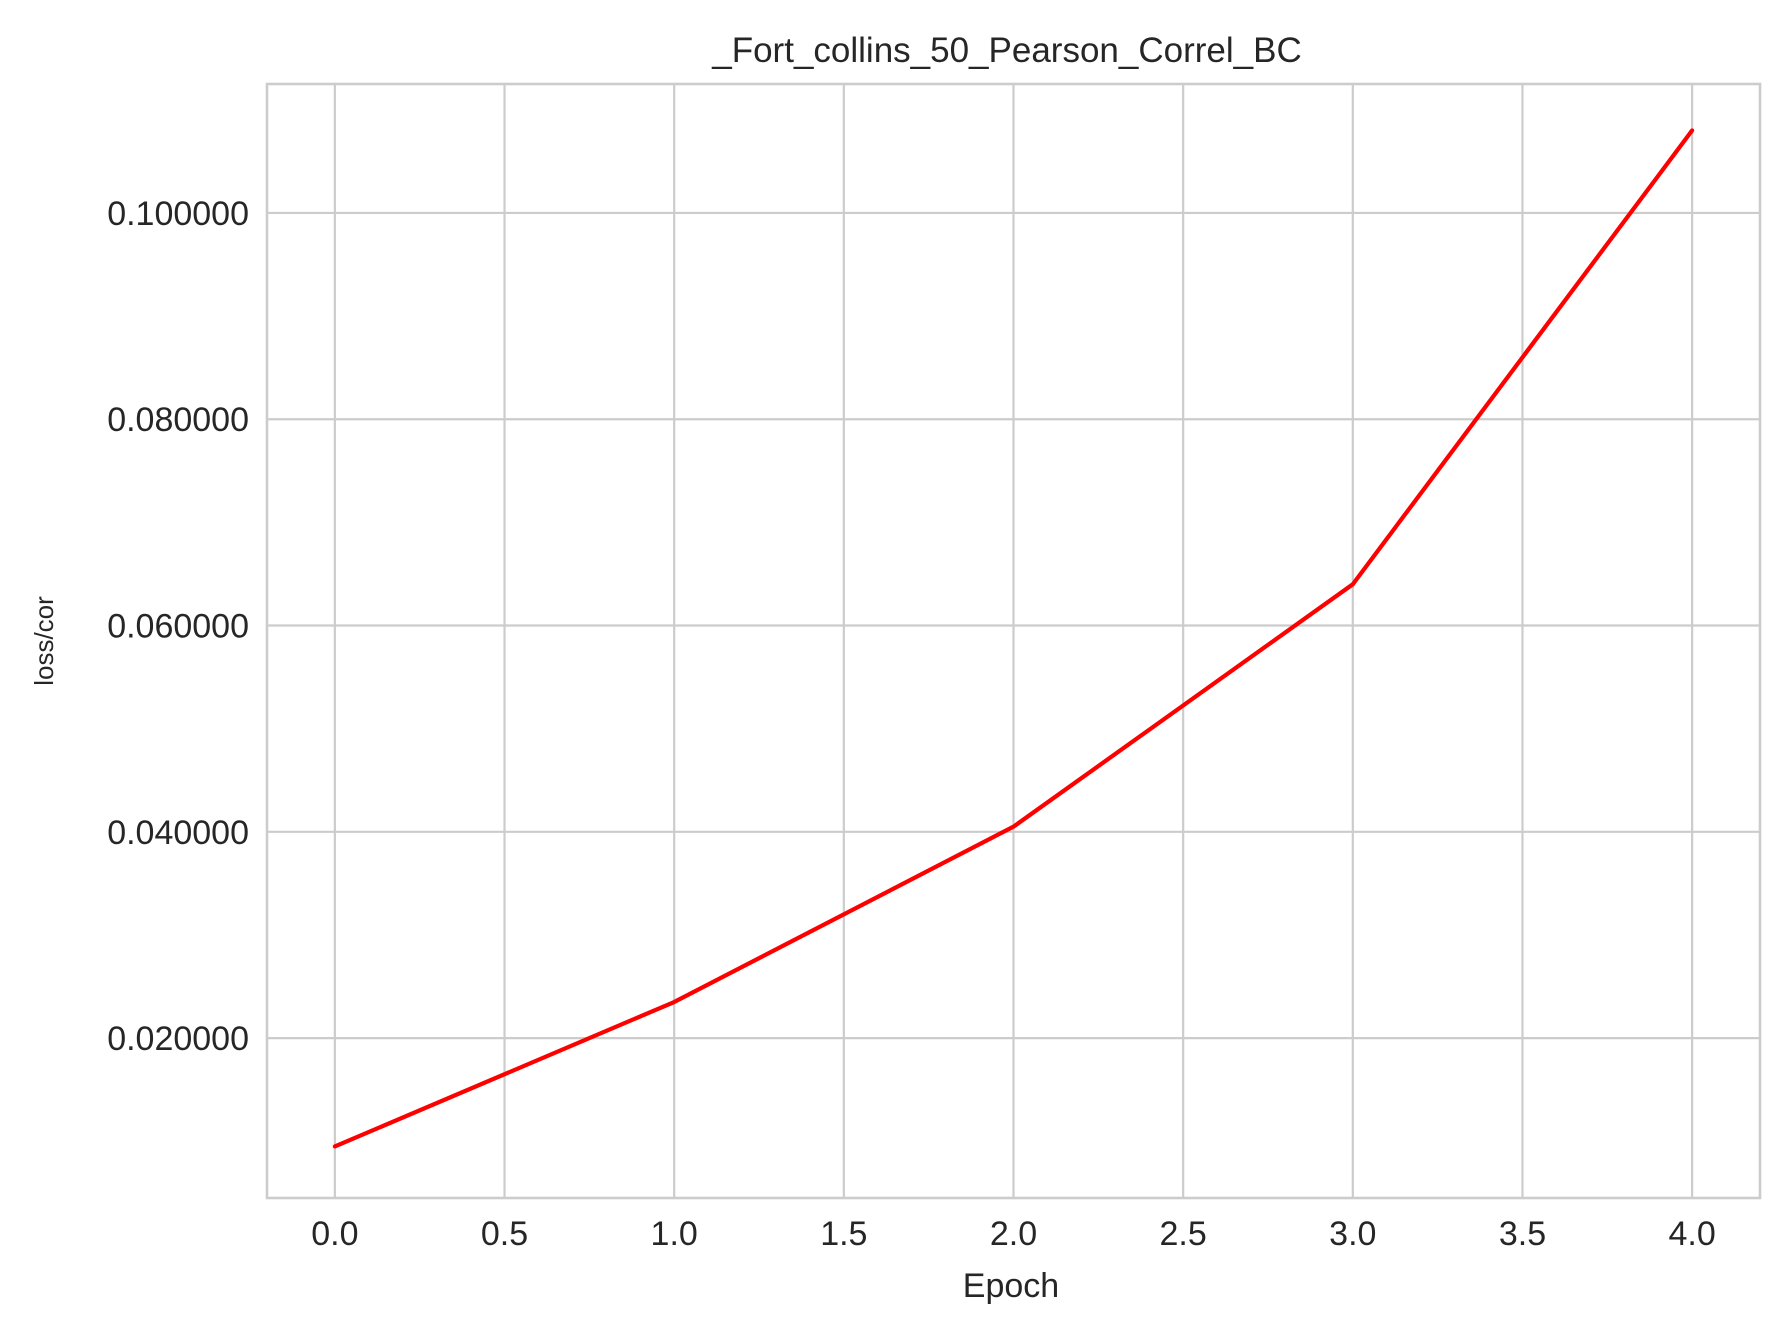 Image resolution: width=1783 pixels, height=1331 pixels. I want to click on chart-title: _Fort_collins_50_Pearson_Correl_BC, so click(1006, 50).